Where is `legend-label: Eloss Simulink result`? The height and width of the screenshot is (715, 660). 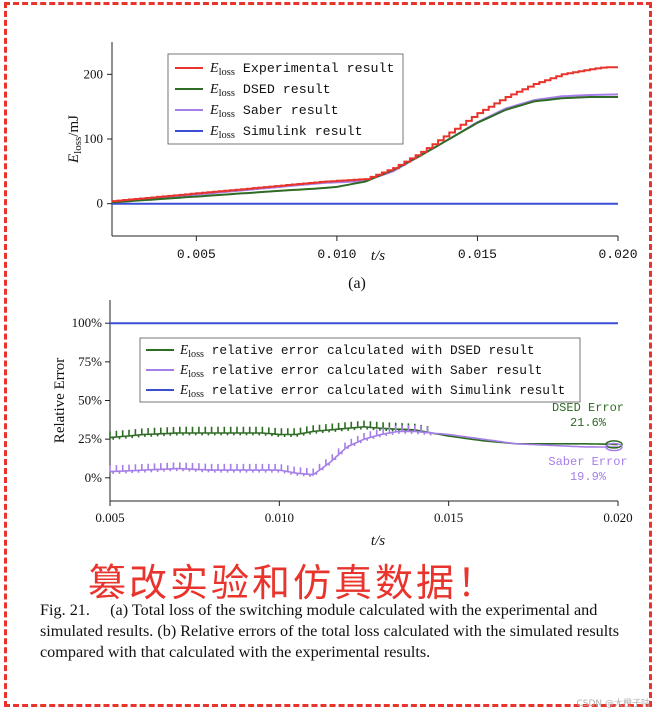 legend-label: Eloss Simulink result is located at coordinates (286, 132).